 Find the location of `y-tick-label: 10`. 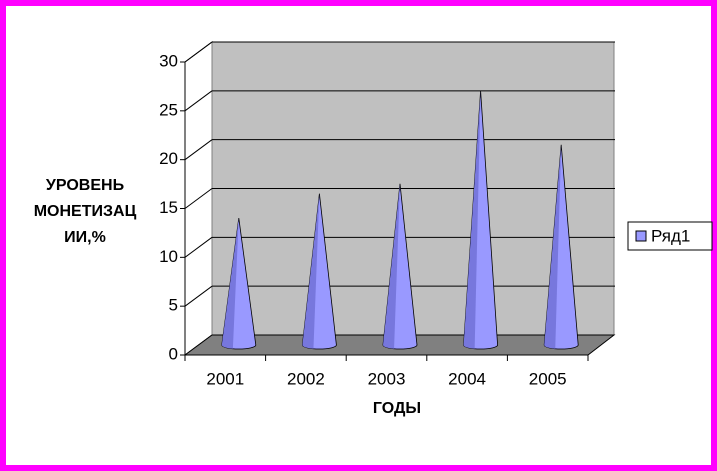

y-tick-label: 10 is located at coordinates (168, 256).